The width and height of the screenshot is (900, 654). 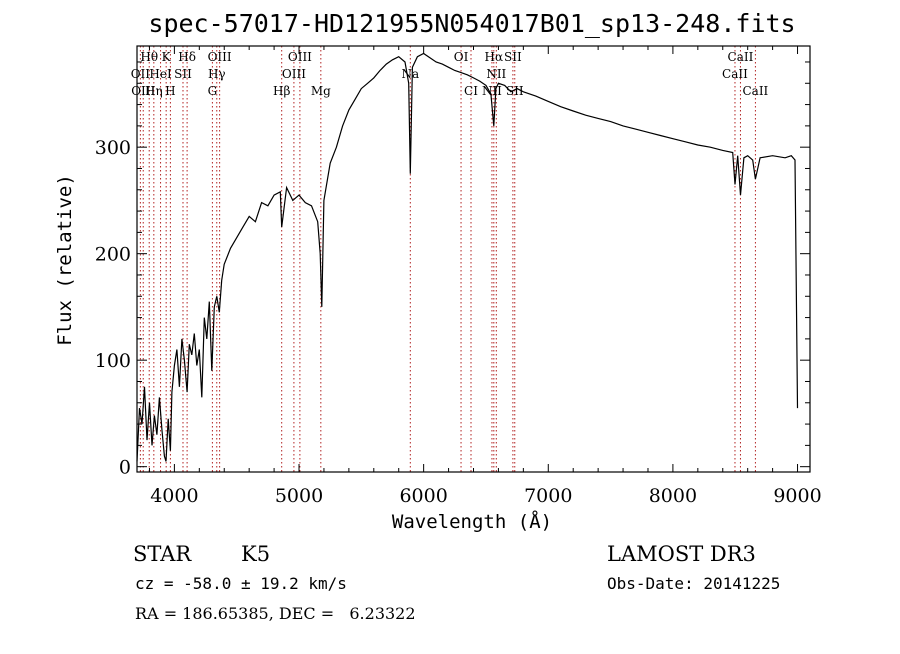 What do you see at coordinates (797, 496) in the screenshot?
I see `x-tick-label-5: 9000` at bounding box center [797, 496].